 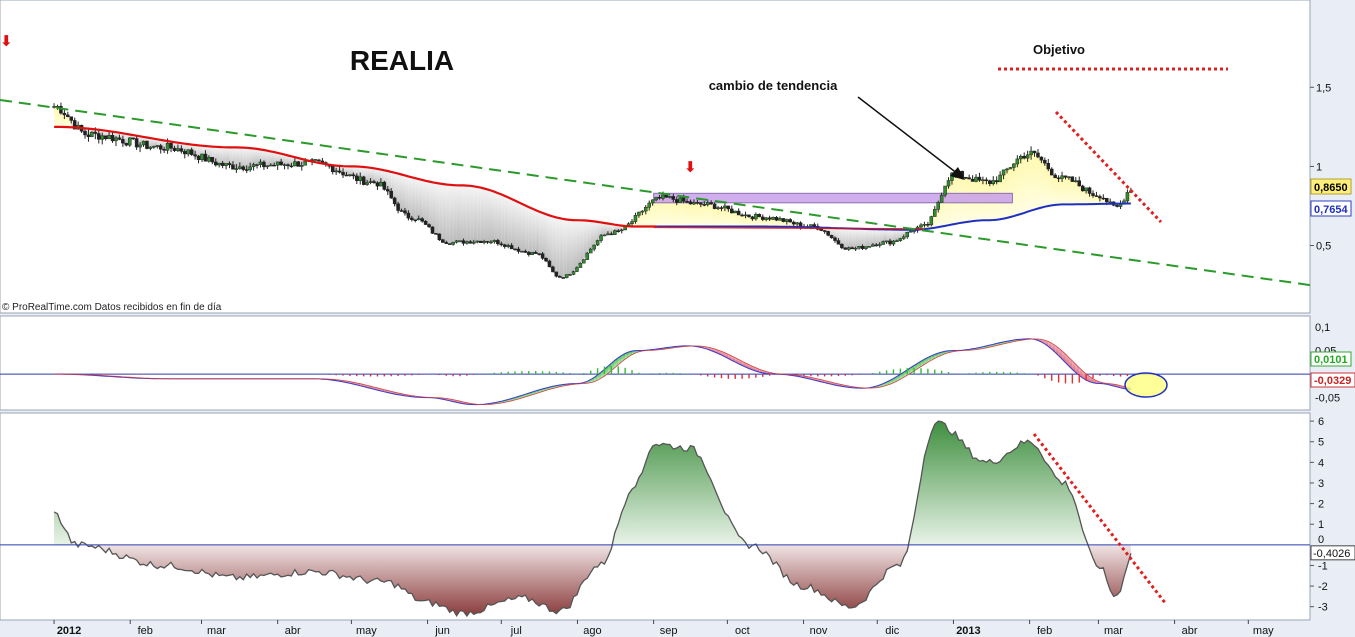 What do you see at coordinates (1322, 328) in the screenshot?
I see `macd-y-tick-label: 0,1` at bounding box center [1322, 328].